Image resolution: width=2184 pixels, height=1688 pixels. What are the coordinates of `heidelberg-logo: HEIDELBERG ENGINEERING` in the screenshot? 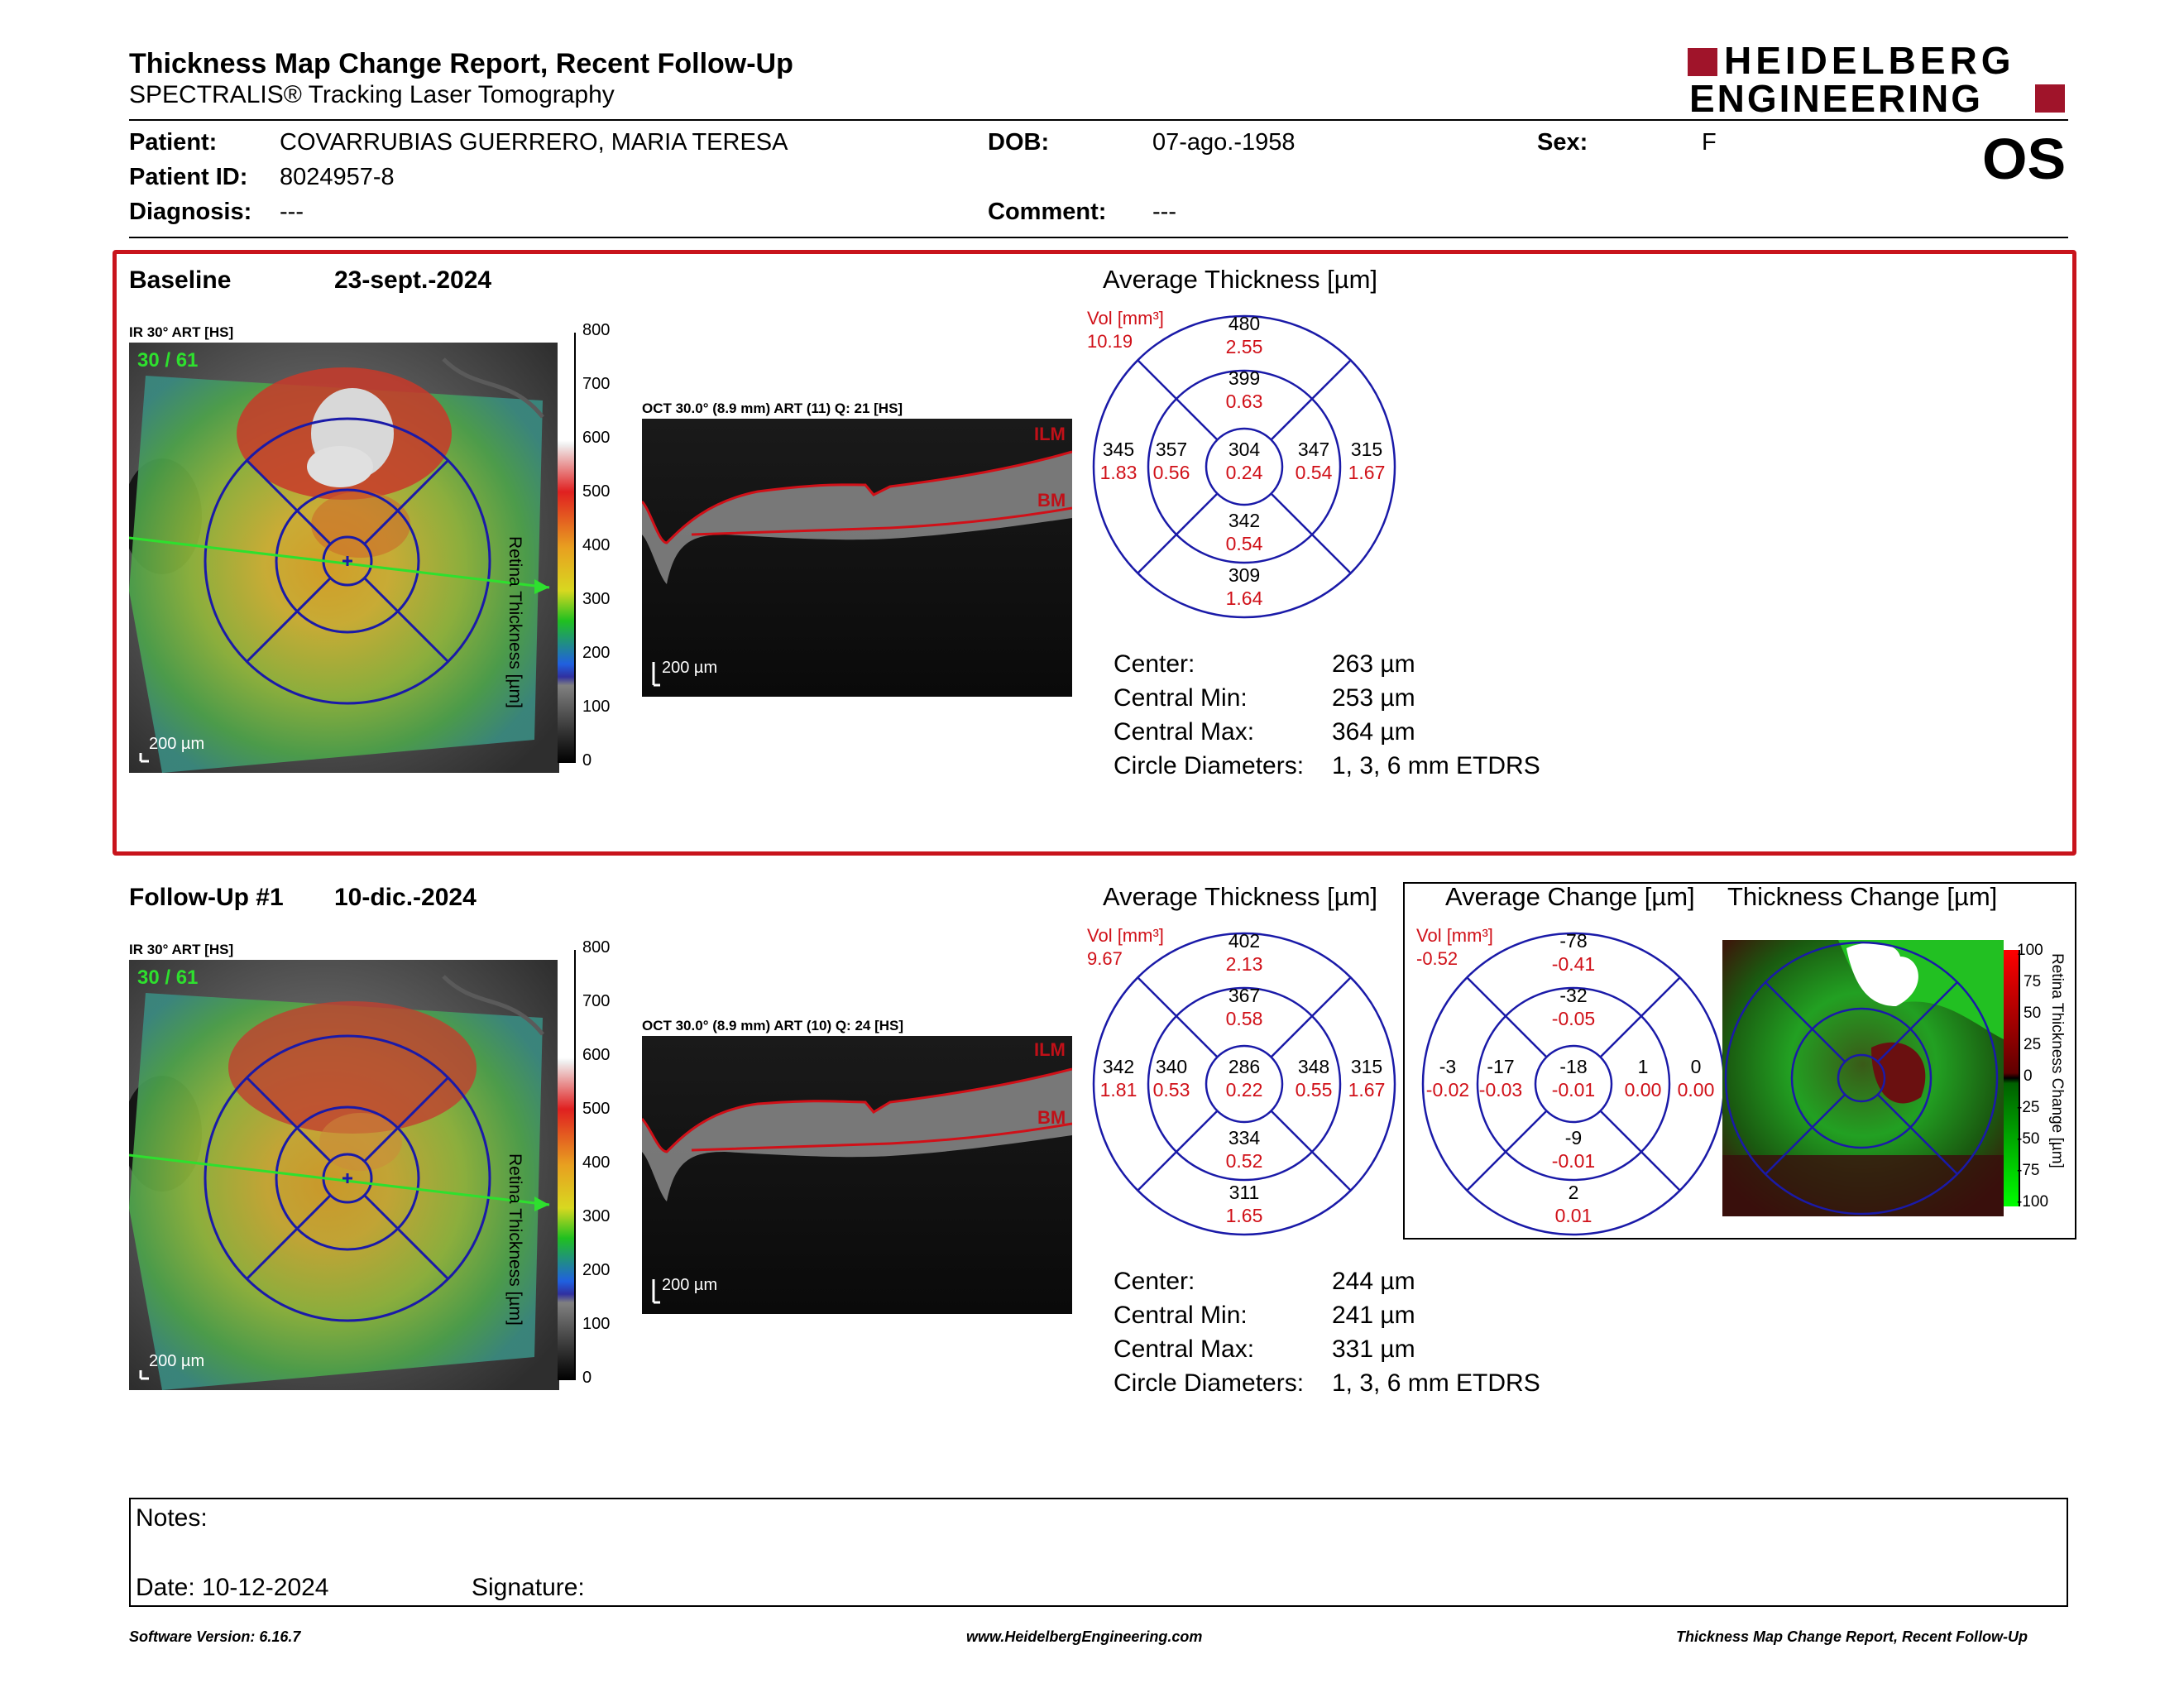 It's located at (1878, 80).